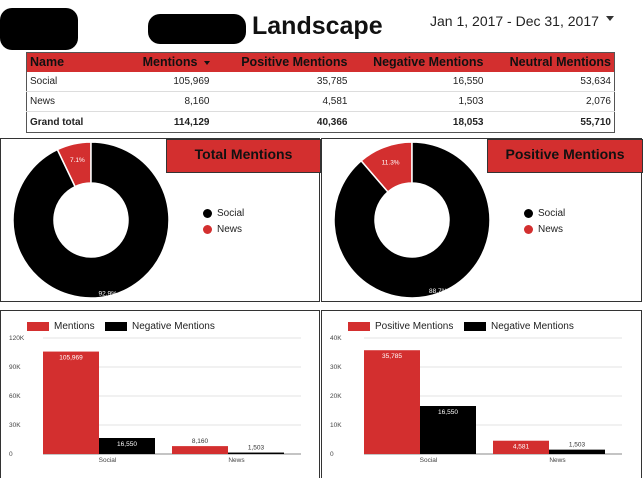 This screenshot has height=478, width=643. What do you see at coordinates (71, 402) in the screenshot?
I see `bar-mentions-social` at bounding box center [71, 402].